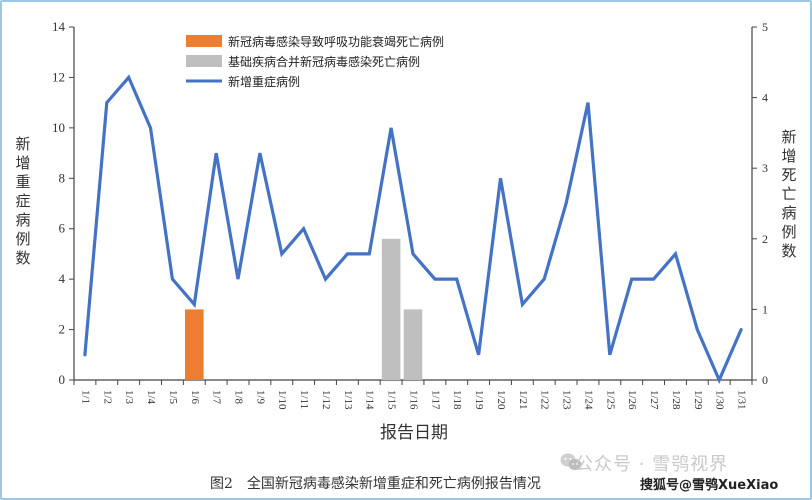  What do you see at coordinates (239, 397) in the screenshot?
I see `x-tick-label: 1/8` at bounding box center [239, 397].